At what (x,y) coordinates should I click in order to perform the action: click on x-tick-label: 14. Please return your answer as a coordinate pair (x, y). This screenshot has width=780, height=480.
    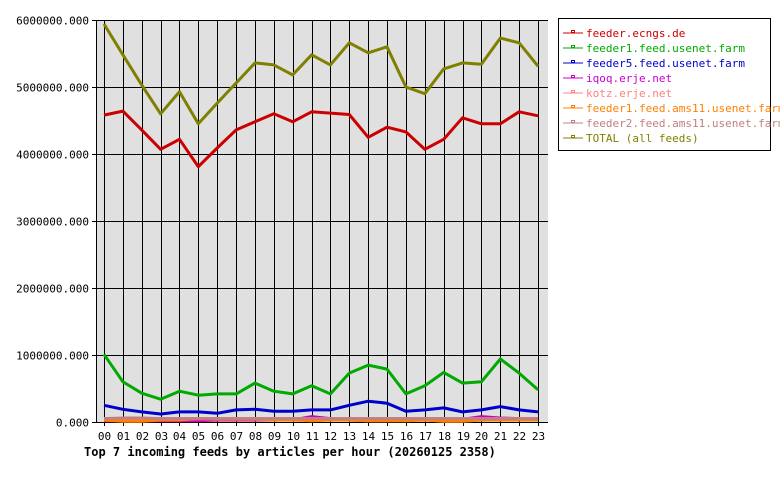
    Looking at the image, I should click on (369, 436).